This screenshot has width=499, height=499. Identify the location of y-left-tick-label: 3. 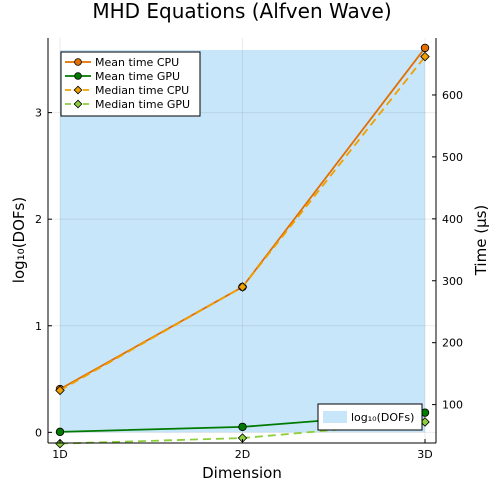
(38, 113).